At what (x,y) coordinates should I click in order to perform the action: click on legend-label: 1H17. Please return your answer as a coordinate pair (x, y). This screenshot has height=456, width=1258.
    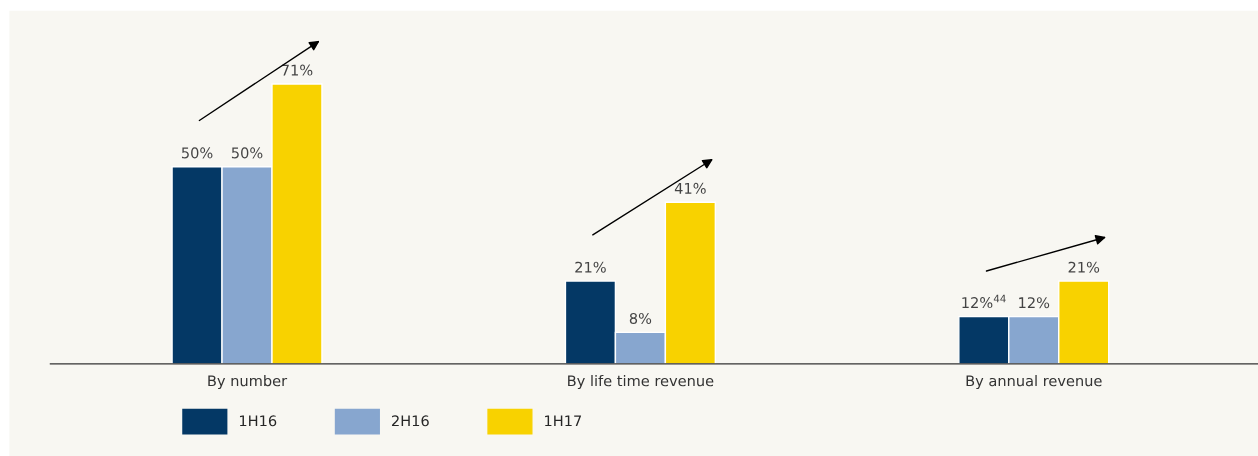
    Looking at the image, I should click on (563, 421).